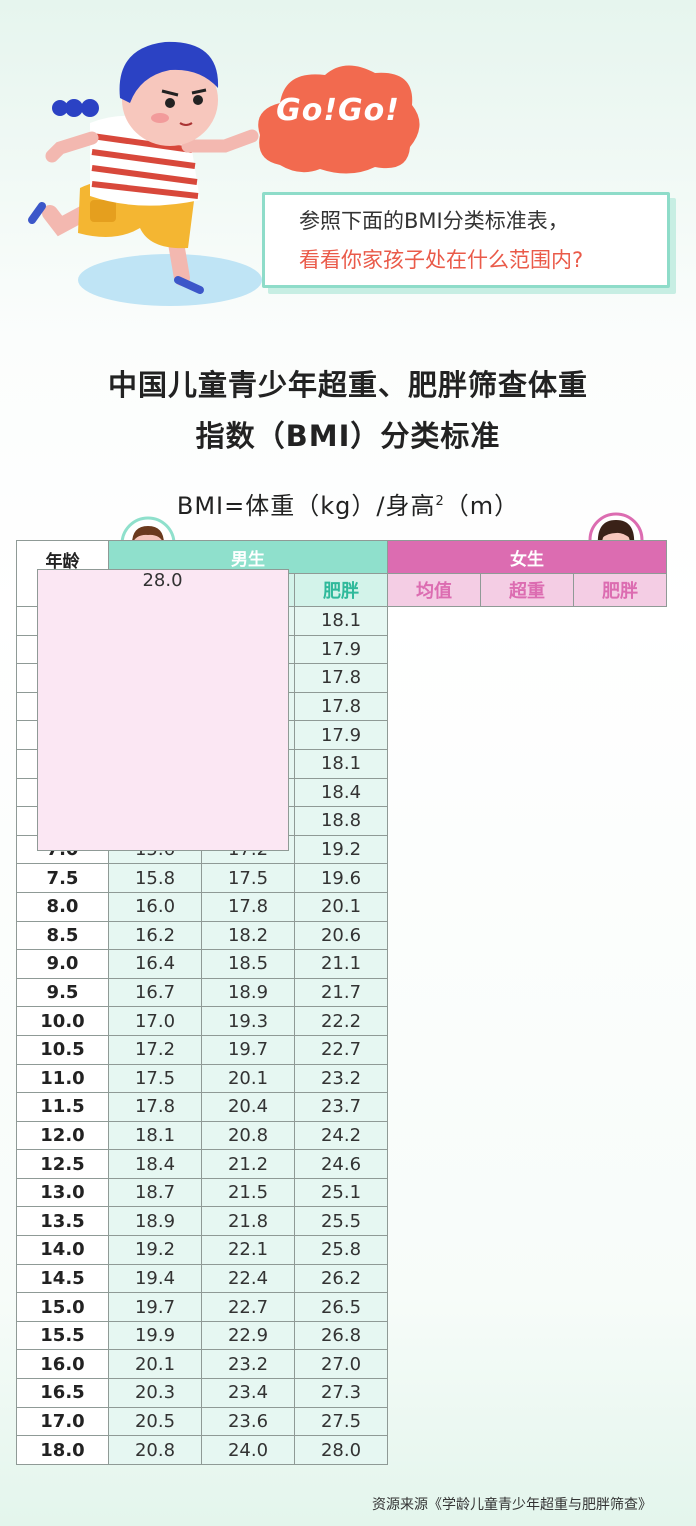 The image size is (696, 1526). I want to click on boy-overweight-cell: 19.3, so click(248, 1021).